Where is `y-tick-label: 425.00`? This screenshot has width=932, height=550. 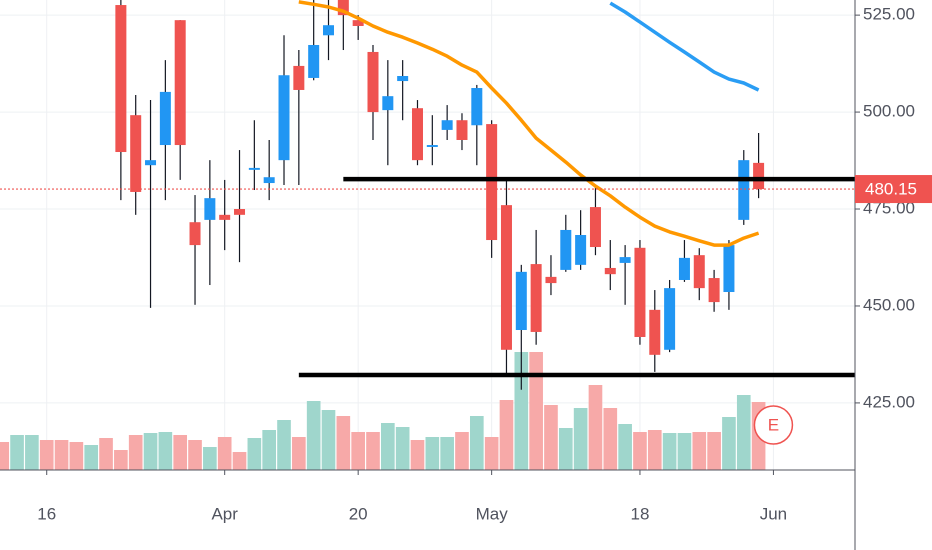 y-tick-label: 425.00 is located at coordinates (889, 401).